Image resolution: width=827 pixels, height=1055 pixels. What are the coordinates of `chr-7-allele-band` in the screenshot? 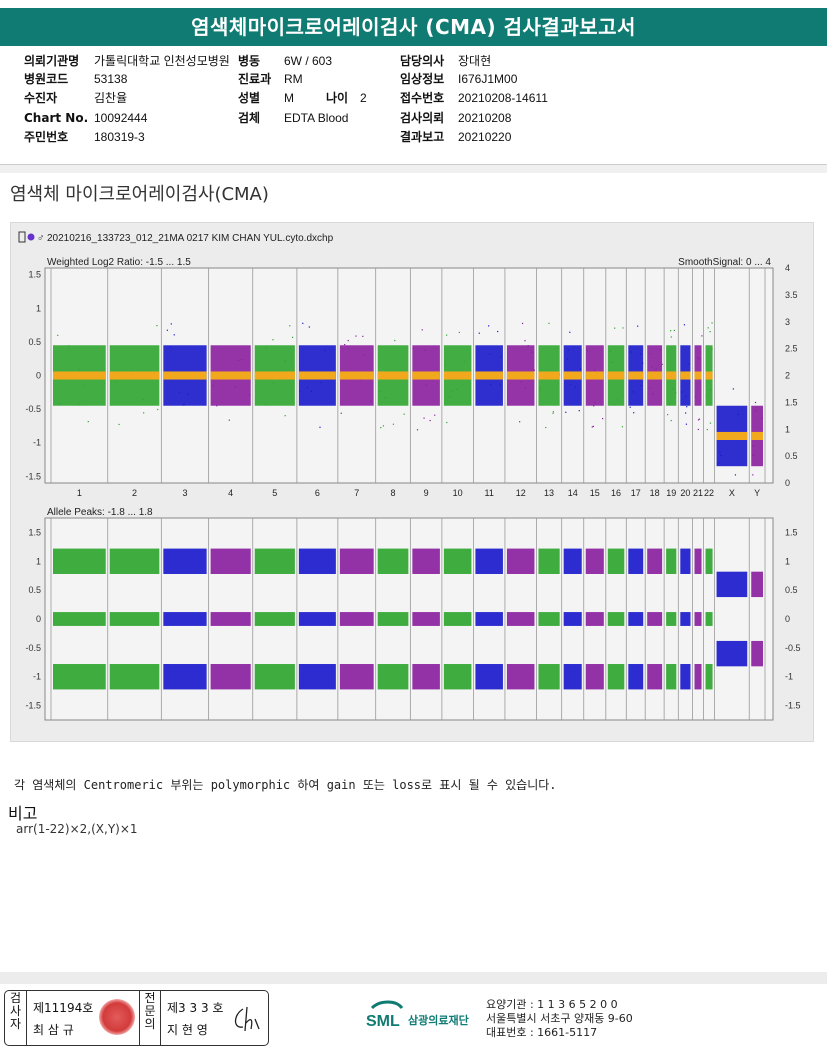 It's located at (356, 677).